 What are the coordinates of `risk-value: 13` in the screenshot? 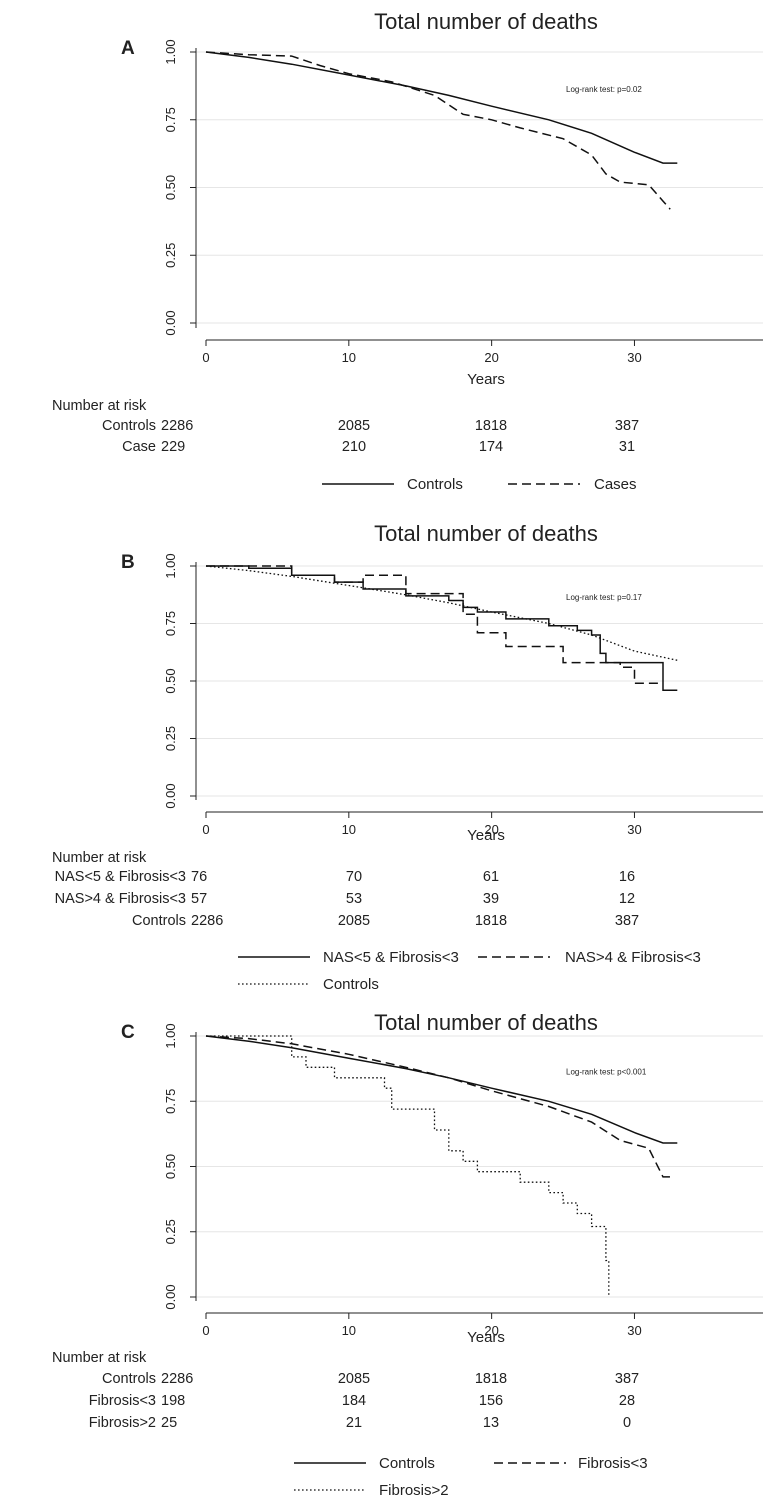 It's located at (491, 1423).